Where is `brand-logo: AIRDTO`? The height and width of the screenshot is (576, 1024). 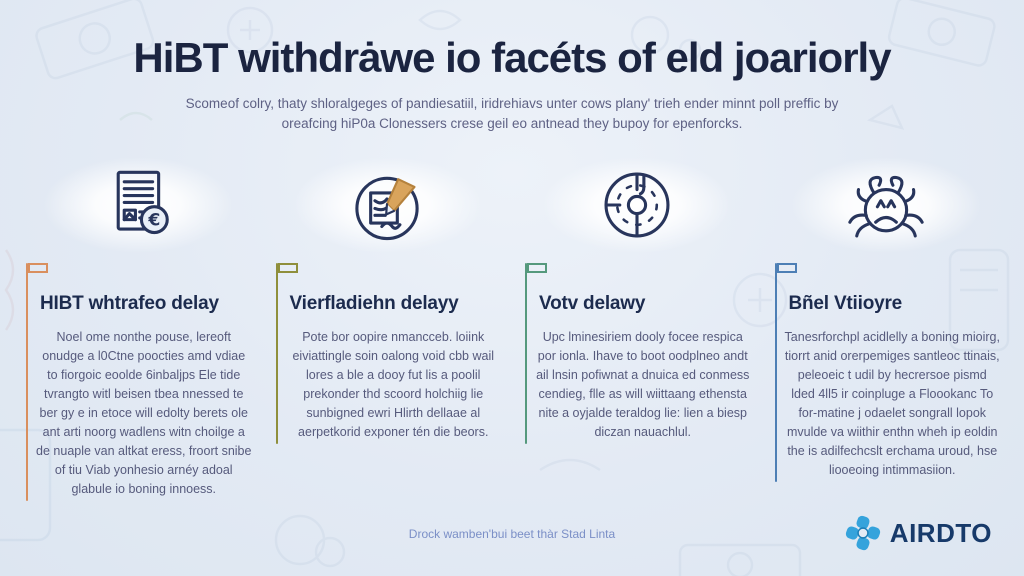 brand-logo: AIRDTO is located at coordinates (918, 533).